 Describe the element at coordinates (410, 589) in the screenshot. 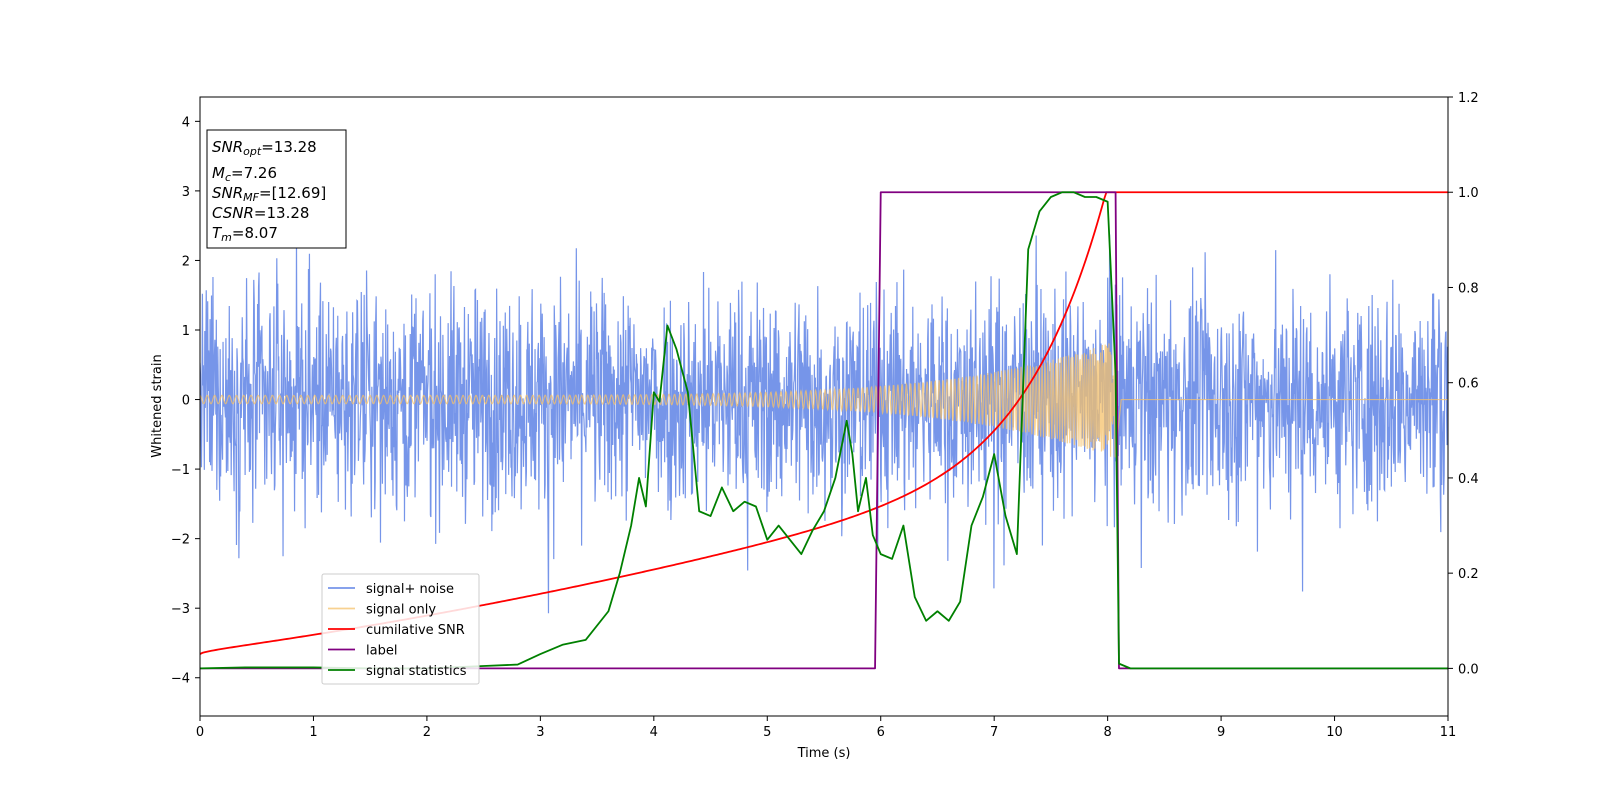

I see `legend-label: signal+ noise` at that location.